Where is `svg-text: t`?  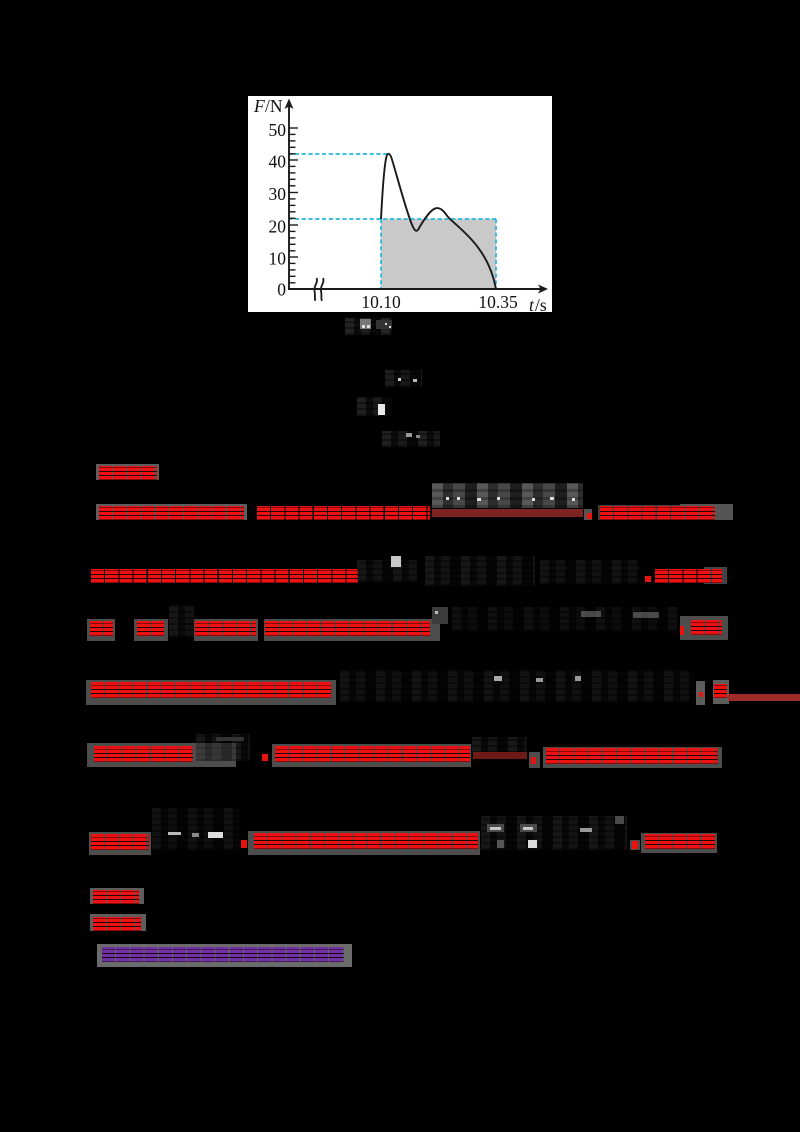
svg-text: t is located at coordinates (532, 303).